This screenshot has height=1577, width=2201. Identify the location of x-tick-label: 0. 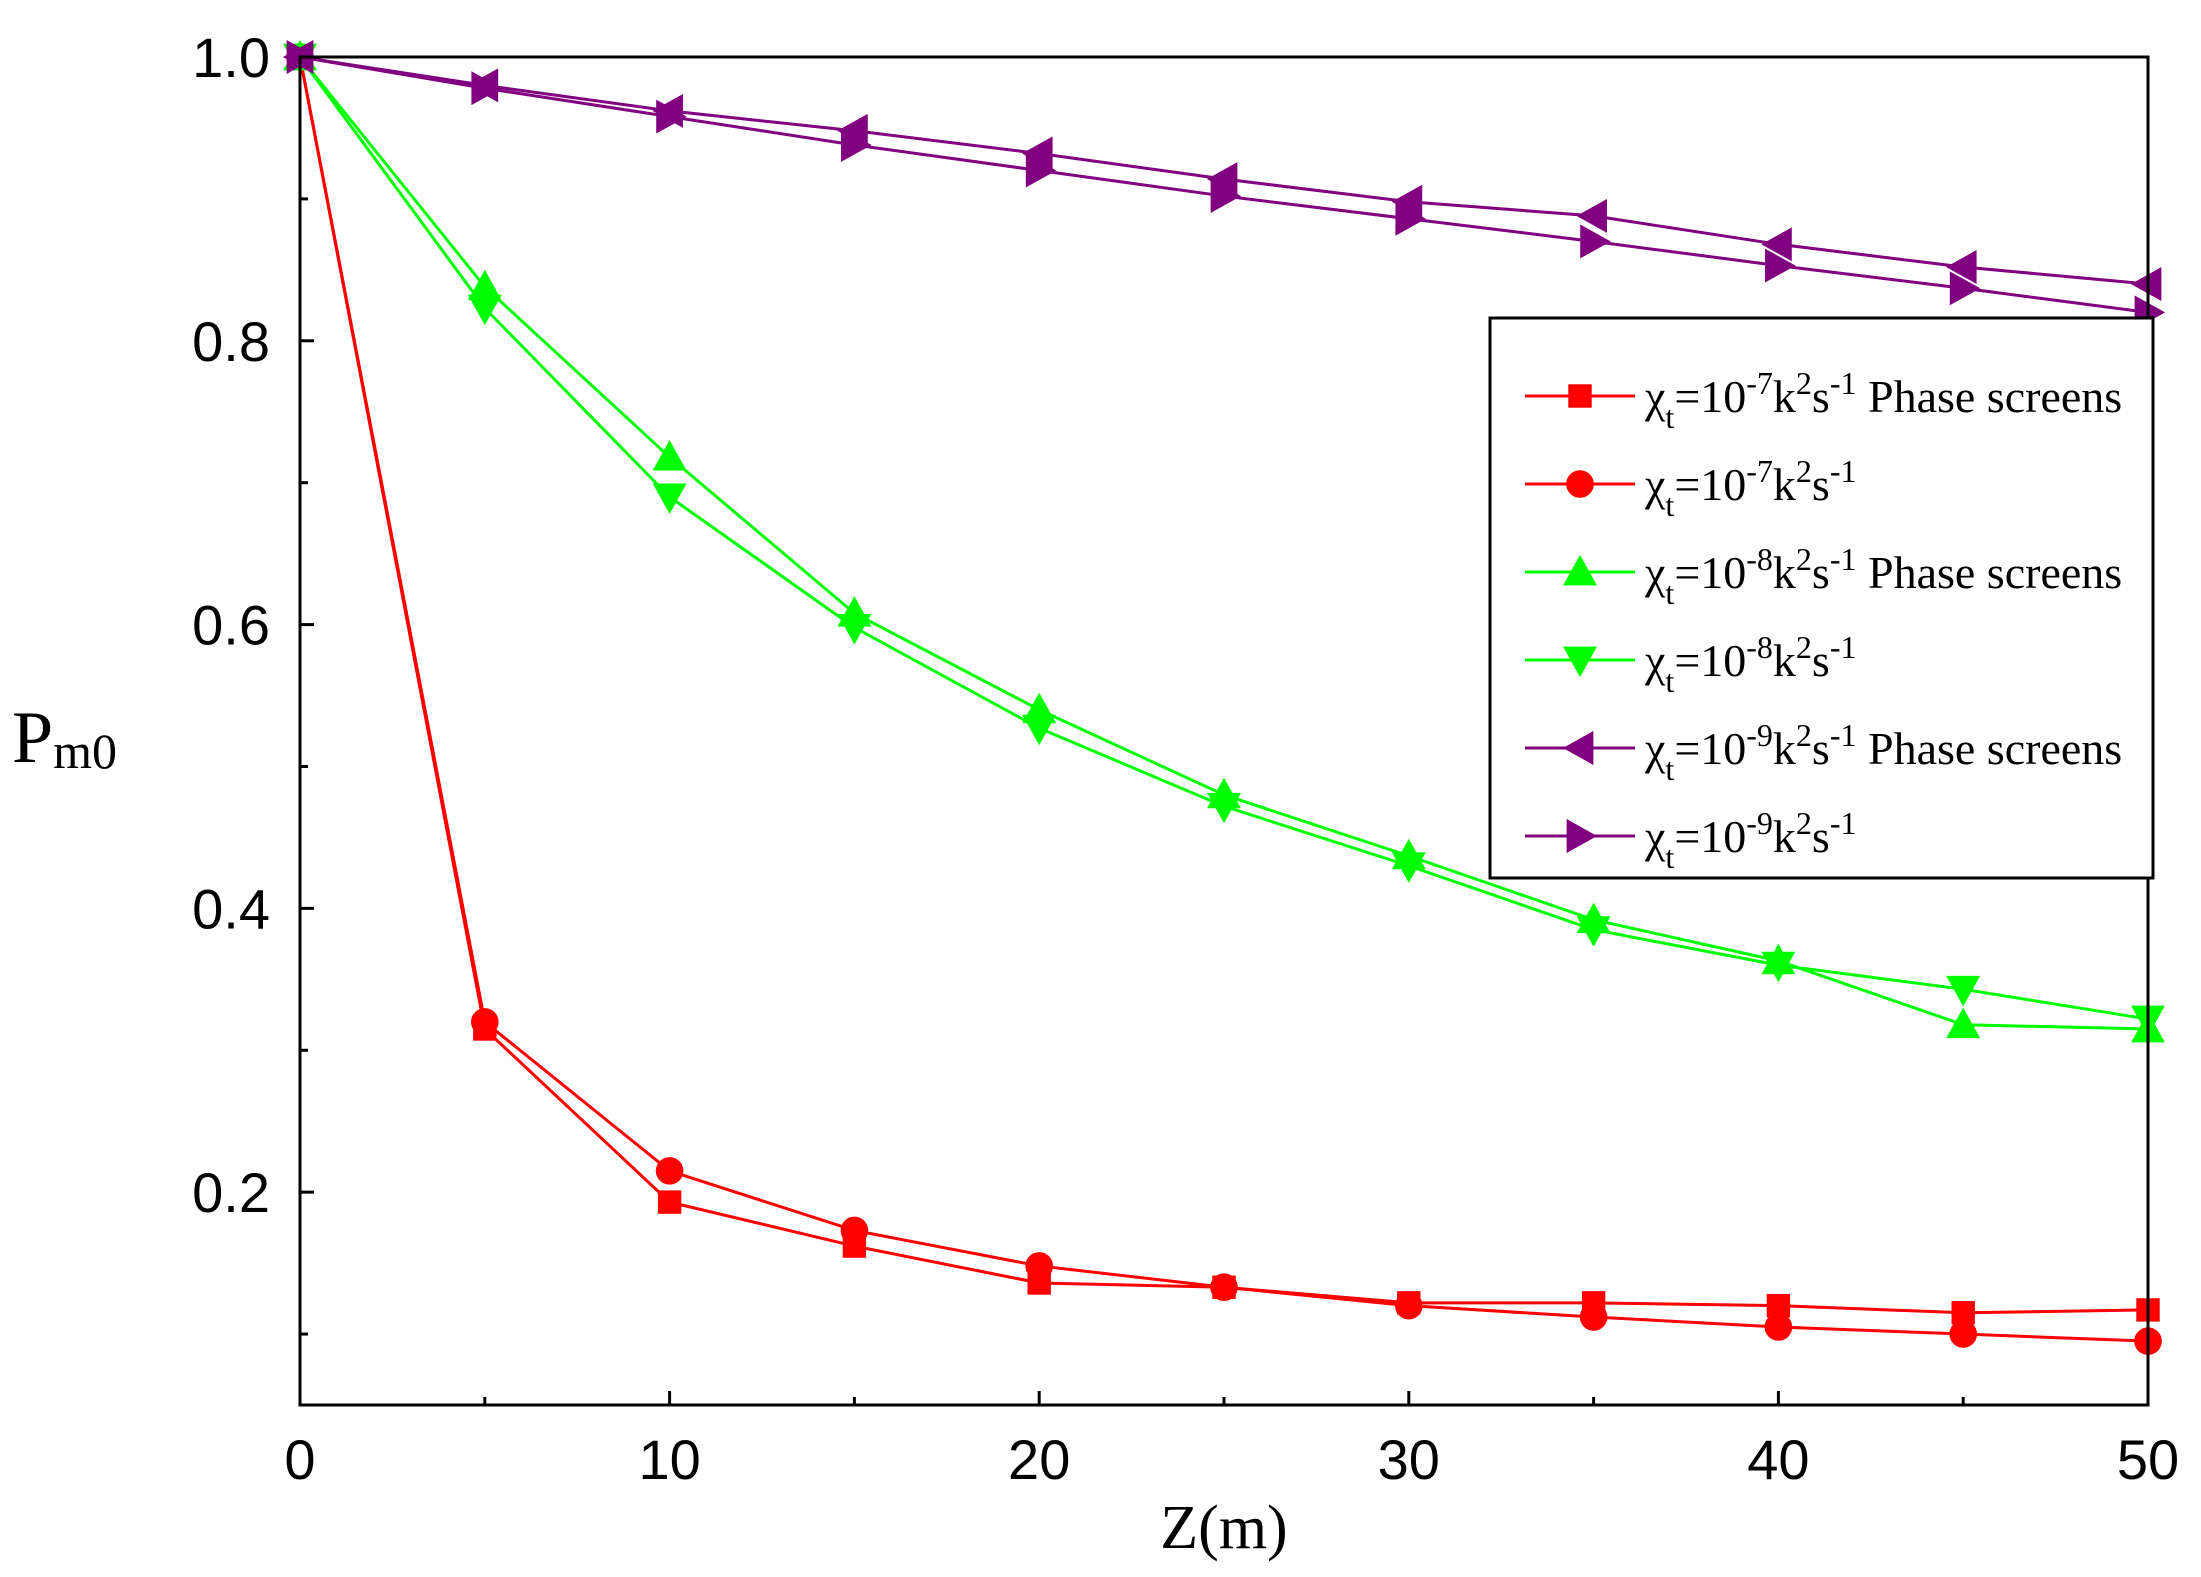
(299, 1459).